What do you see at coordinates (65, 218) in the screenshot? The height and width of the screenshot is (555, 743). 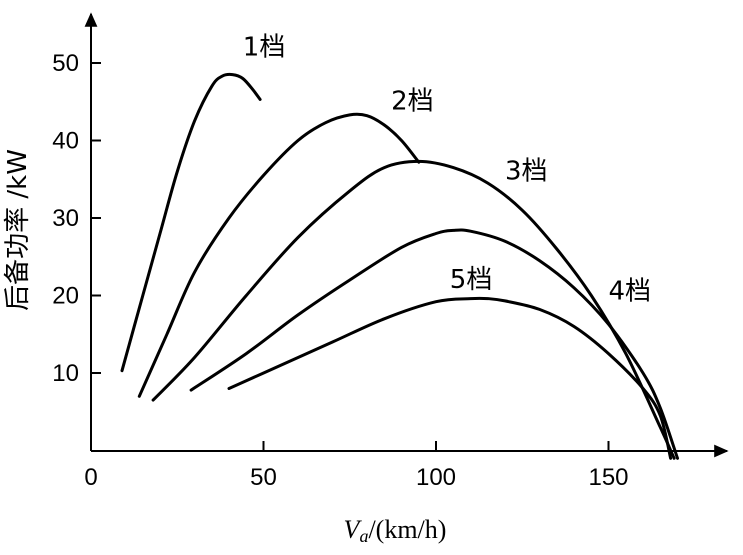 I see `y-tick-label: 30` at bounding box center [65, 218].